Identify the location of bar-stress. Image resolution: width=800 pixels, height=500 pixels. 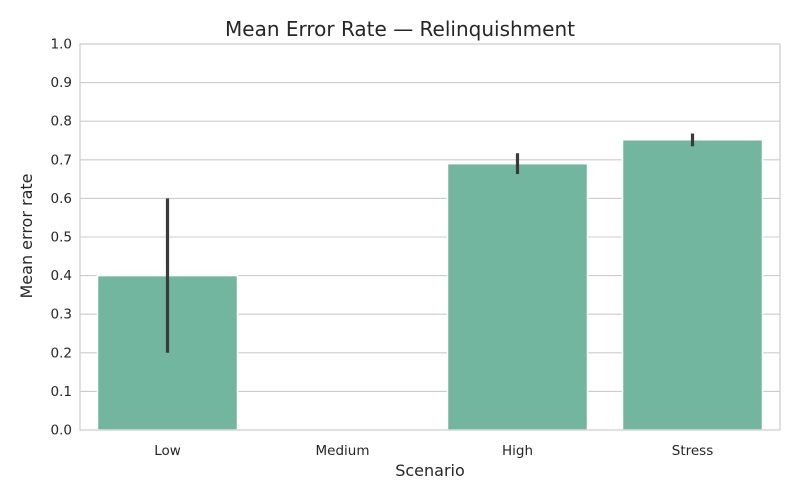
(692, 284).